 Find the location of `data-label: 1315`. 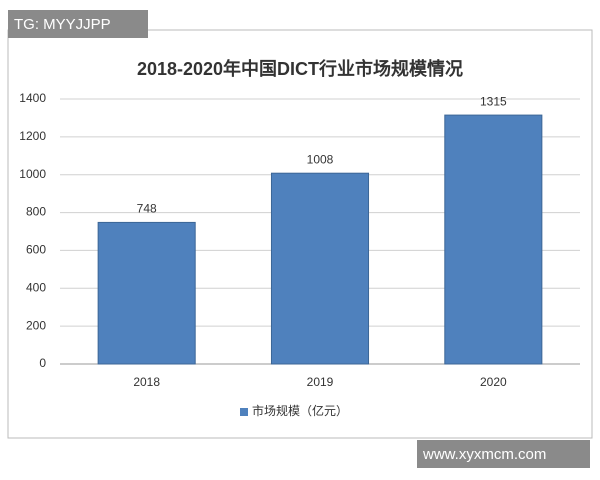

data-label: 1315 is located at coordinates (493, 101).